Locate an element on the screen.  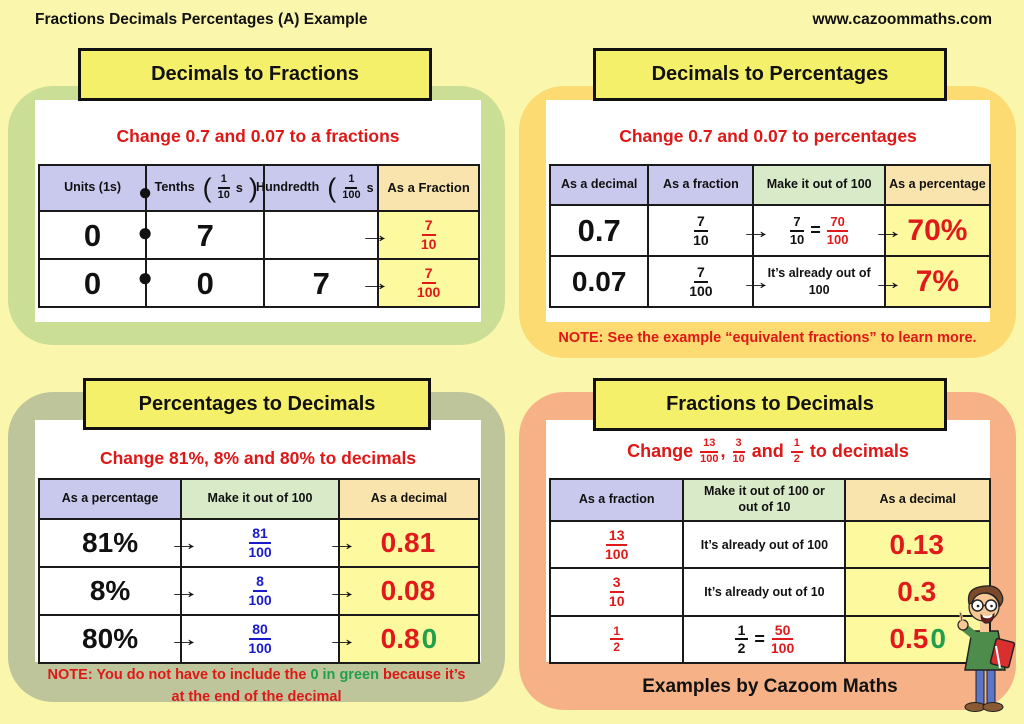
working-cell: It’s already out of 100 → is located at coordinates (828, 281).